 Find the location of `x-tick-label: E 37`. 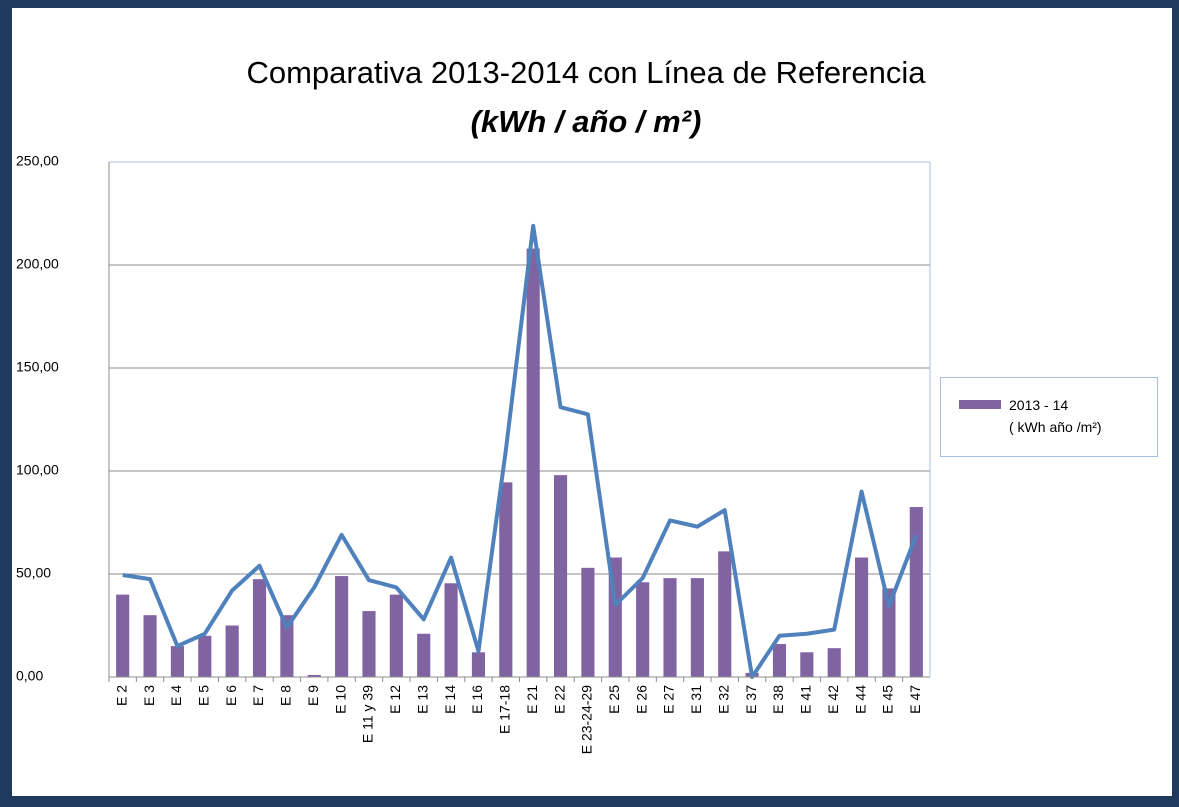

x-tick-label: E 37 is located at coordinates (751, 699).